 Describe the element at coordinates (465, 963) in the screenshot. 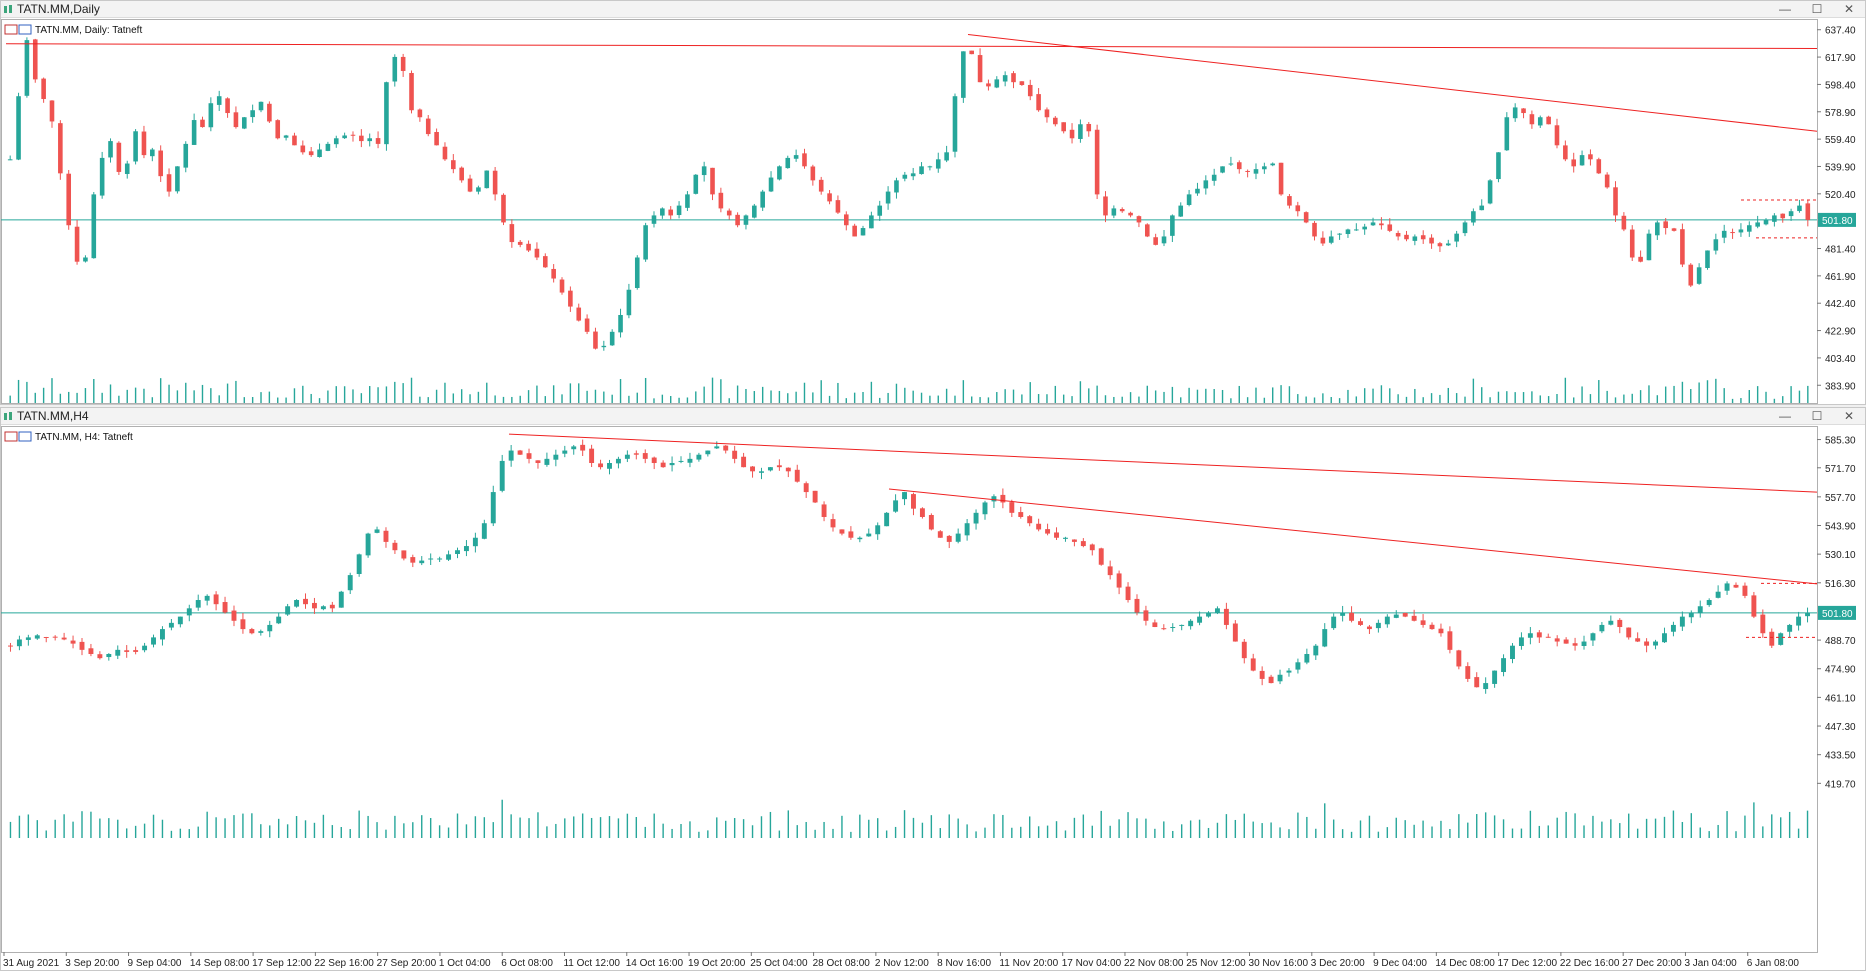

I see `x-tick-label: 1 Oct 04:00` at that location.